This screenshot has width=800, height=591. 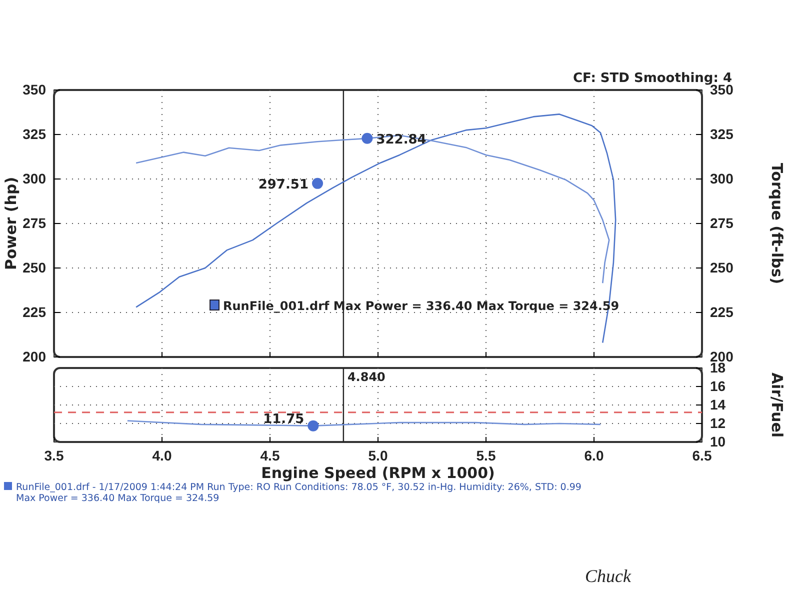 What do you see at coordinates (11, 223) in the screenshot?
I see `y-axis-title: Power (hp)` at bounding box center [11, 223].